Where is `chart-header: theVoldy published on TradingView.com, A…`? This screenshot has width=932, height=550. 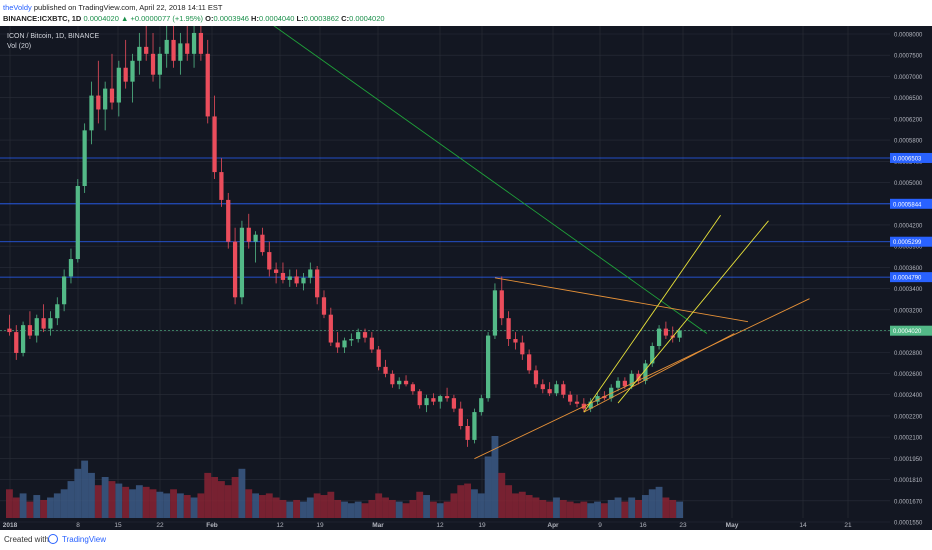
chart-header: theVoldy published on TradingView.com, A… is located at coordinates (466, 13).